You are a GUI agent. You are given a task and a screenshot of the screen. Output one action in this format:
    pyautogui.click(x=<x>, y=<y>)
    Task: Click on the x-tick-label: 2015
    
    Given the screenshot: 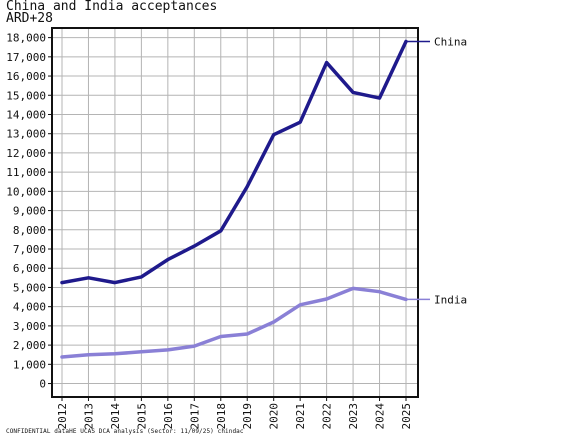 What is the action you would take?
    pyautogui.click(x=141, y=416)
    